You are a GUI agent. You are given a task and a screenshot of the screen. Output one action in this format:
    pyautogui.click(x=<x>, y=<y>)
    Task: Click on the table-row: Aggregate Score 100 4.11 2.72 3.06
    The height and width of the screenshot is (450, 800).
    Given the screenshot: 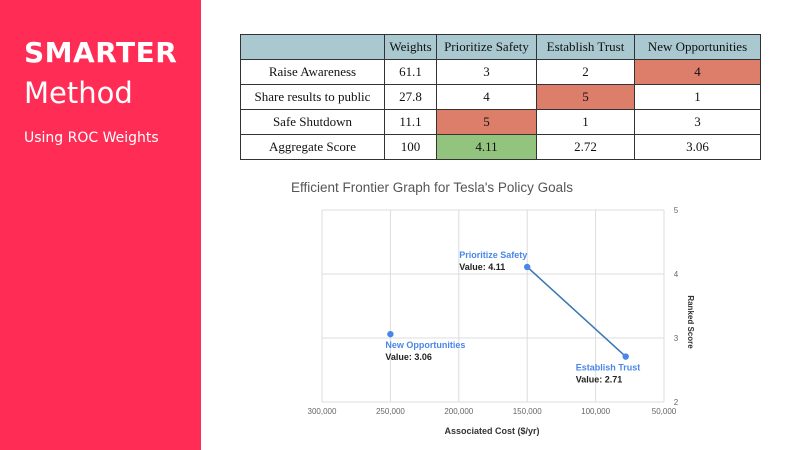 What is the action you would take?
    pyautogui.click(x=500, y=147)
    